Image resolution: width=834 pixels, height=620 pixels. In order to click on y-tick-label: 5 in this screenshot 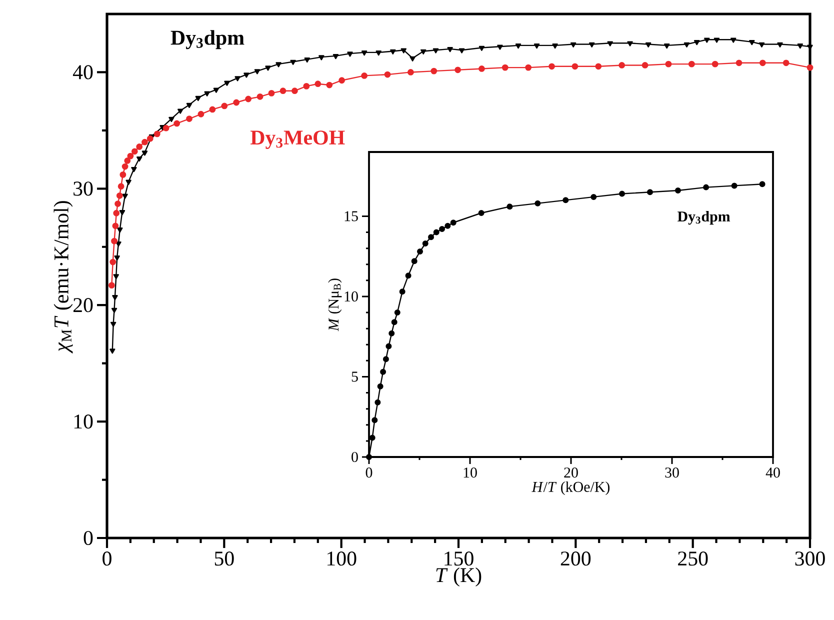, I will do `click(355, 377)`.